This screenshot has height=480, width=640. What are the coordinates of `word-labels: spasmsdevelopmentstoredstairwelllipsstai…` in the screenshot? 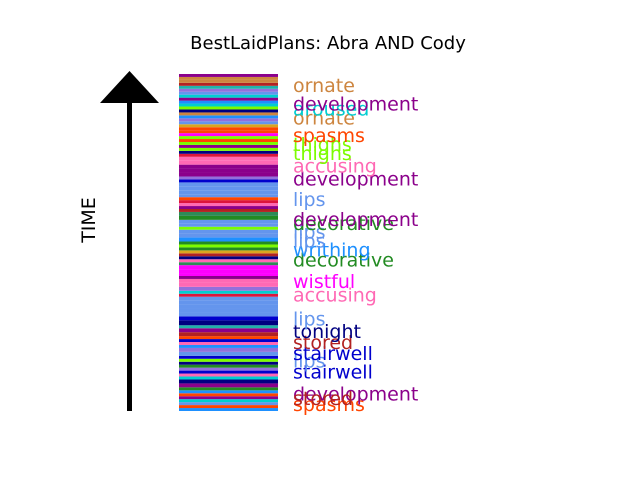 It's located at (355, 245).